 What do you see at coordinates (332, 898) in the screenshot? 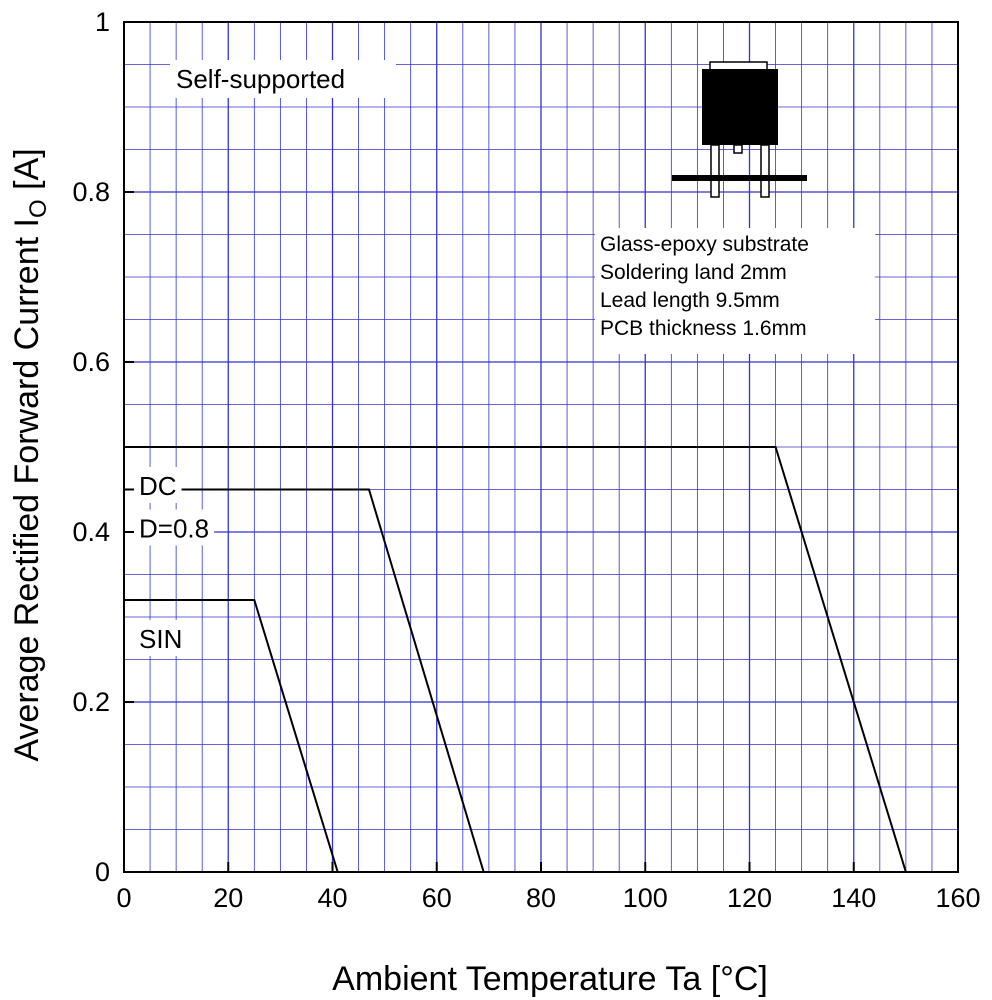
I see `x-tick-label: 40` at bounding box center [332, 898].